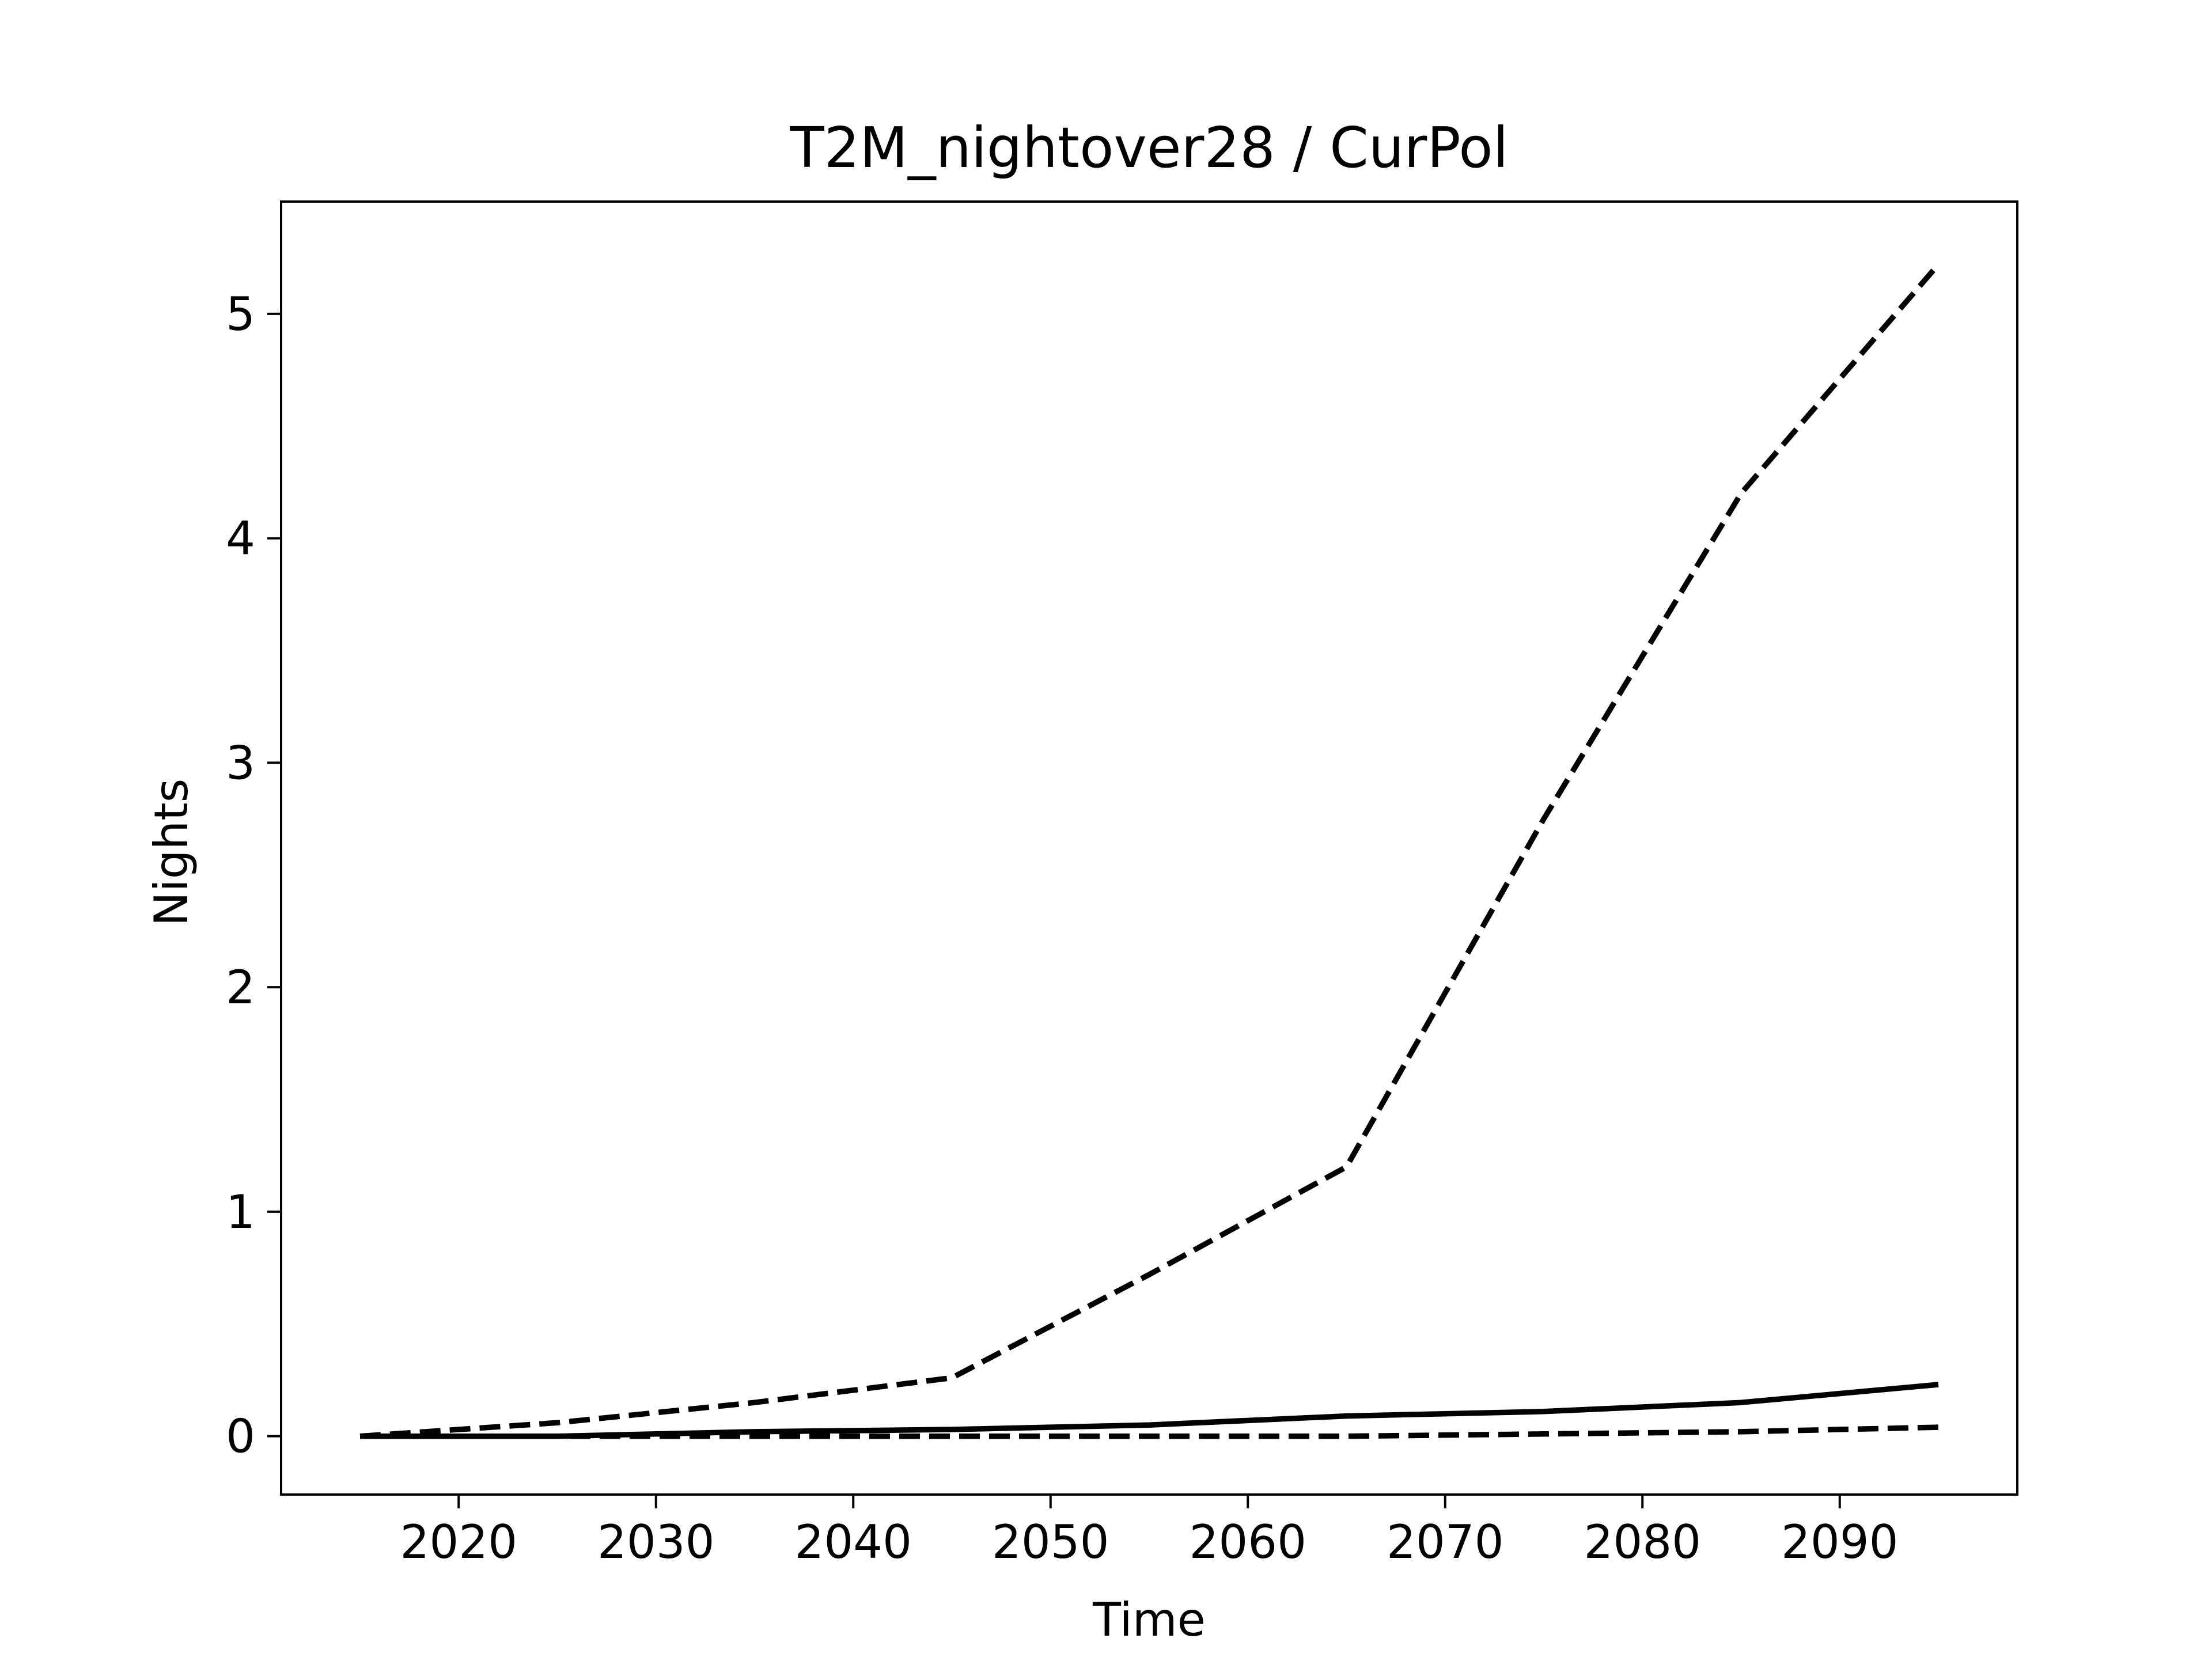  I want to click on x-tick-label: 2060, so click(1247, 1542).